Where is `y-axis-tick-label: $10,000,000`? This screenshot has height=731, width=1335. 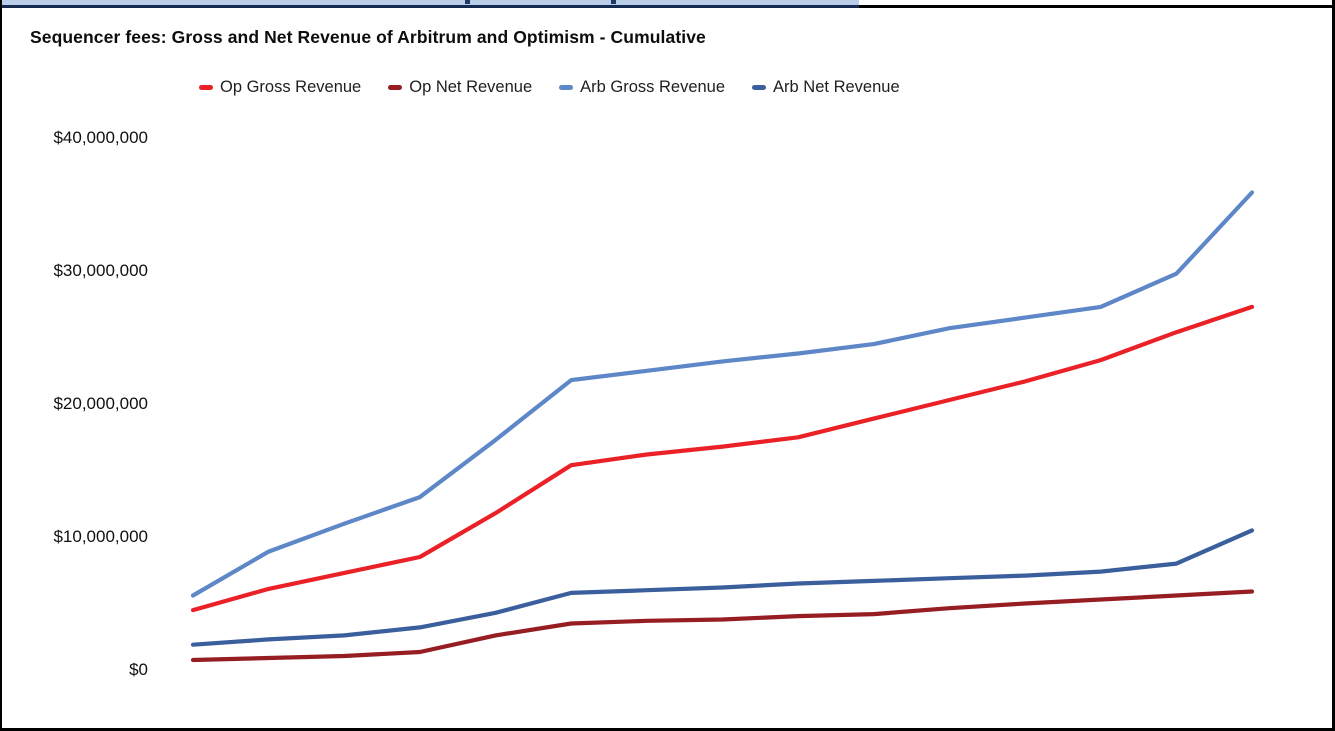 y-axis-tick-label: $10,000,000 is located at coordinates (100, 536).